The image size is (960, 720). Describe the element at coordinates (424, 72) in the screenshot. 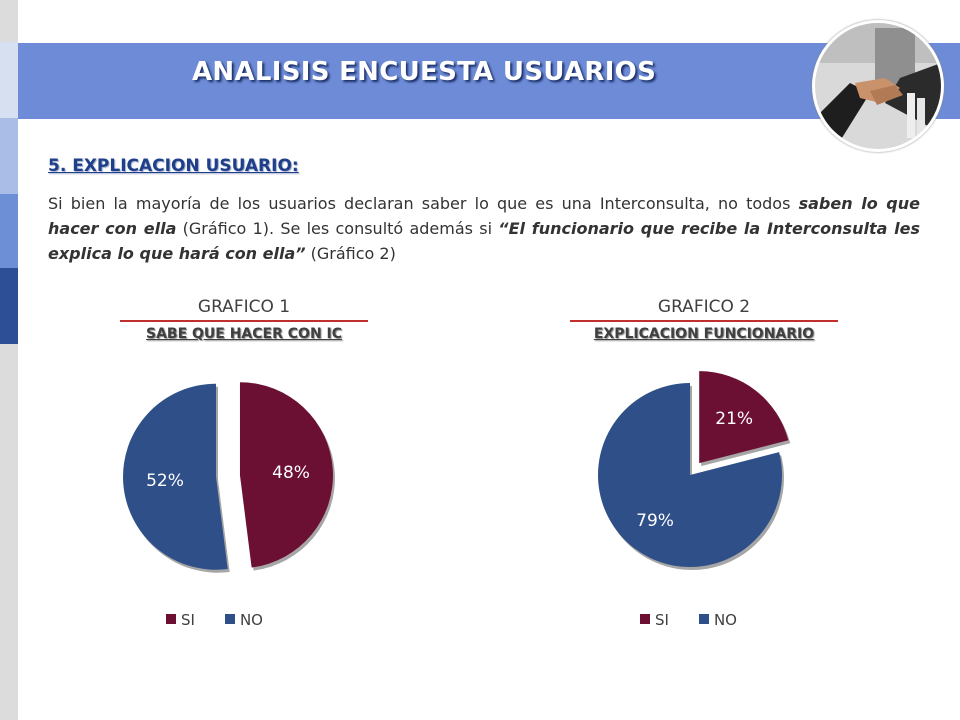

I see `page-title: ANALISIS ENCUESTA USUARIOS` at that location.